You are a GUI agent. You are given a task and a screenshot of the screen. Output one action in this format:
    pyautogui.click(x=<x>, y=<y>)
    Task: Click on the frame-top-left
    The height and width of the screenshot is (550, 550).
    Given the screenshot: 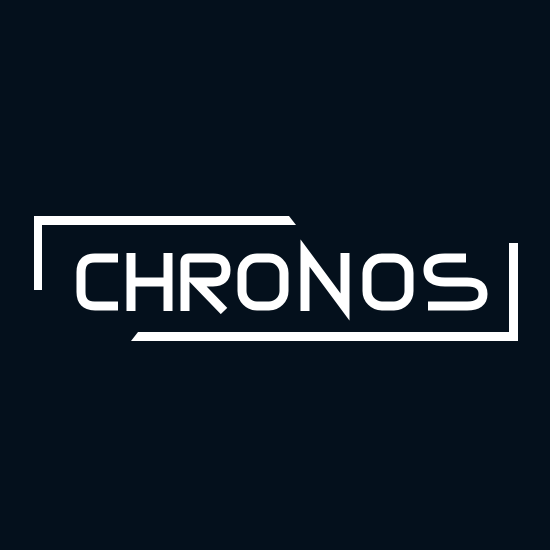 What is the action you would take?
    pyautogui.click(x=165, y=253)
    